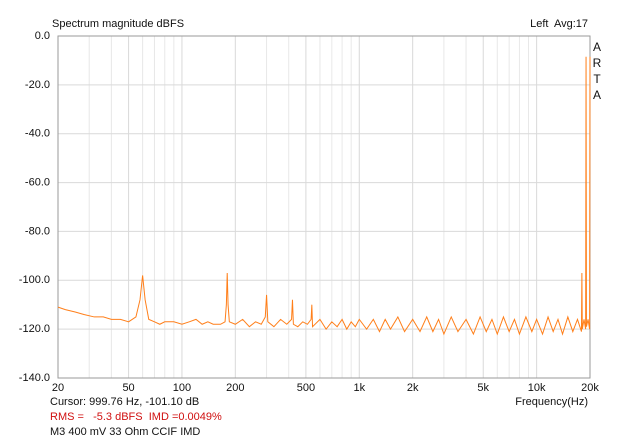 This screenshot has width=640, height=441. I want to click on chart-title: Spectrum magnitude dBFS, so click(118, 24).